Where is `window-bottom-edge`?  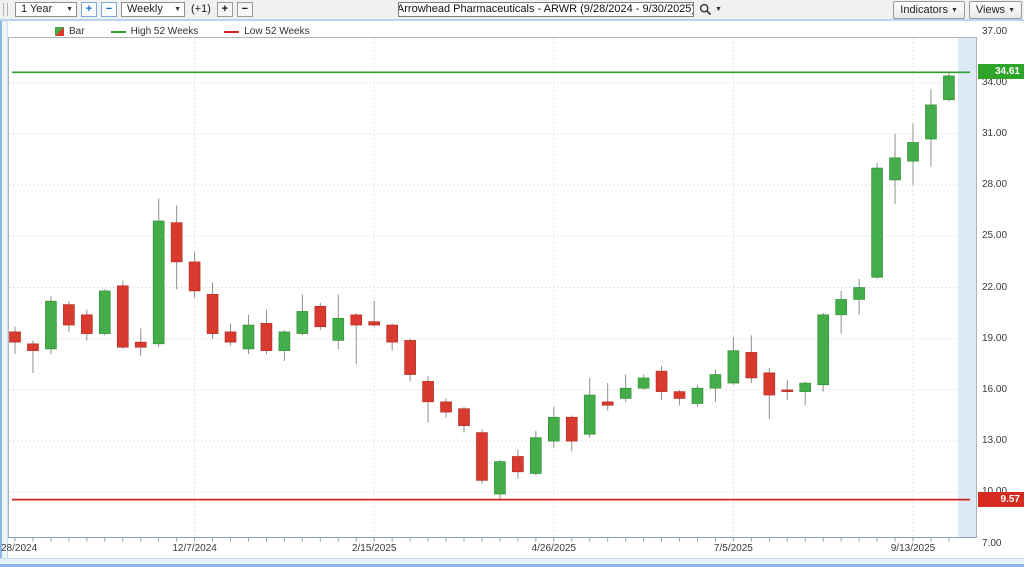
window-bottom-edge is located at coordinates (512, 562).